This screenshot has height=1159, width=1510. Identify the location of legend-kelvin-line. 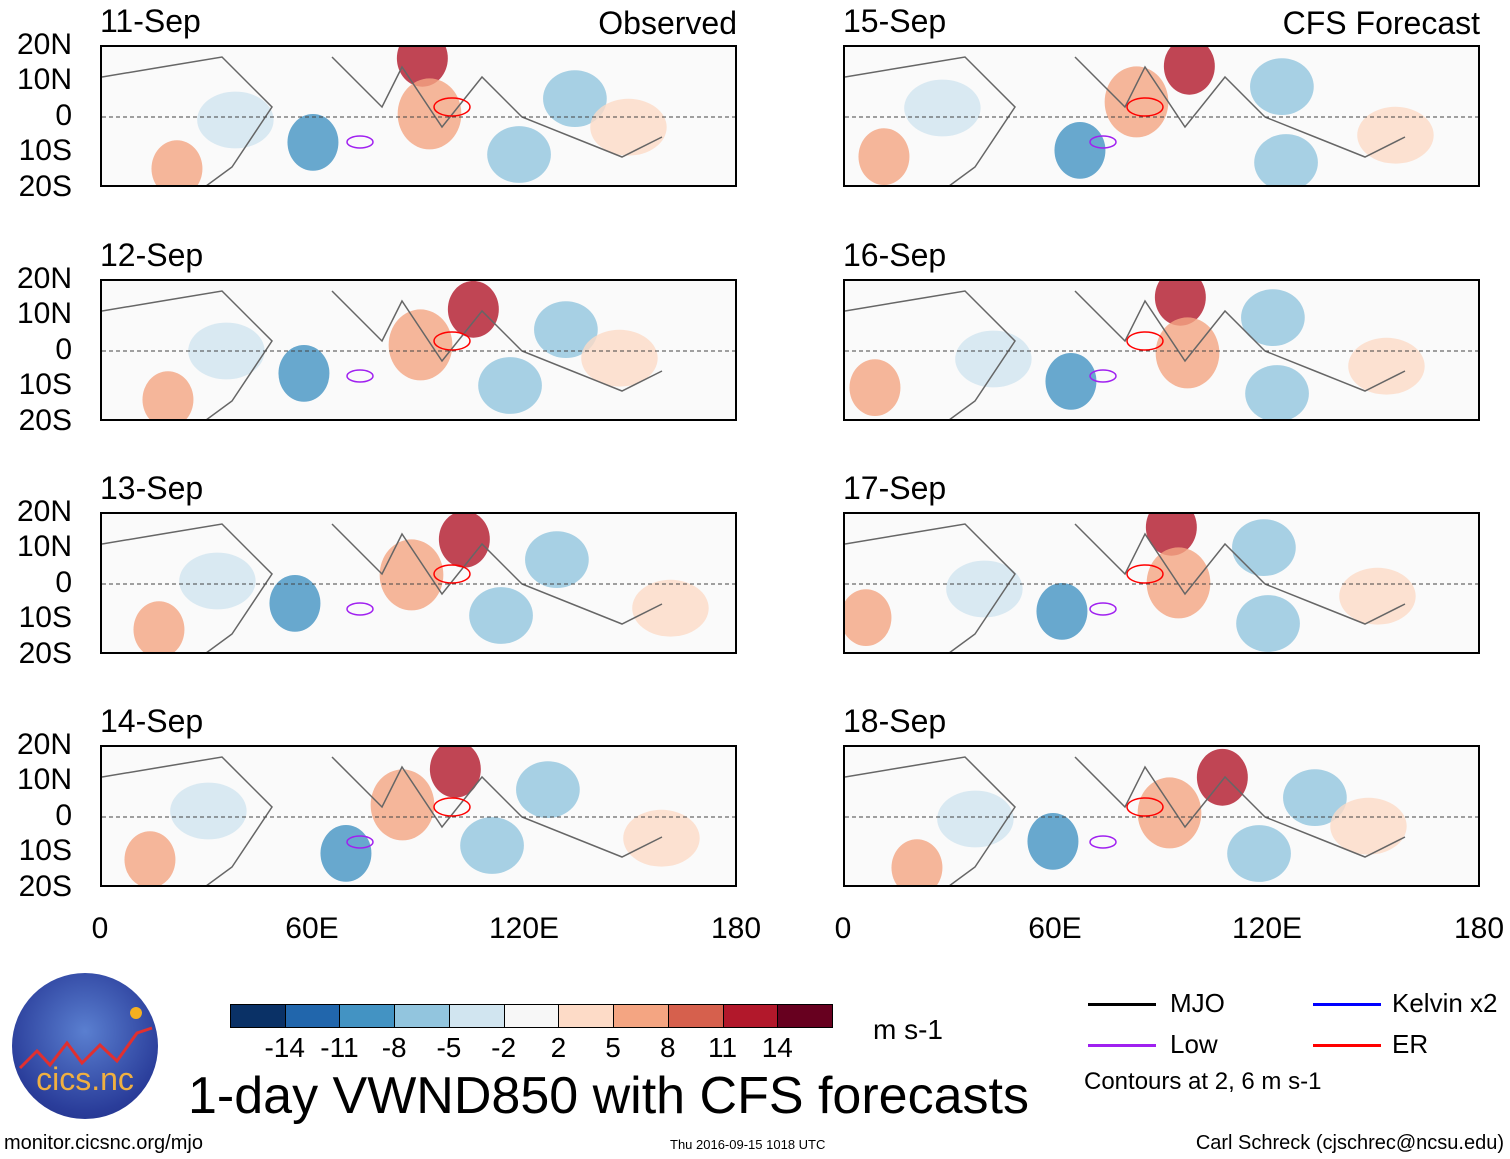
(1347, 1004).